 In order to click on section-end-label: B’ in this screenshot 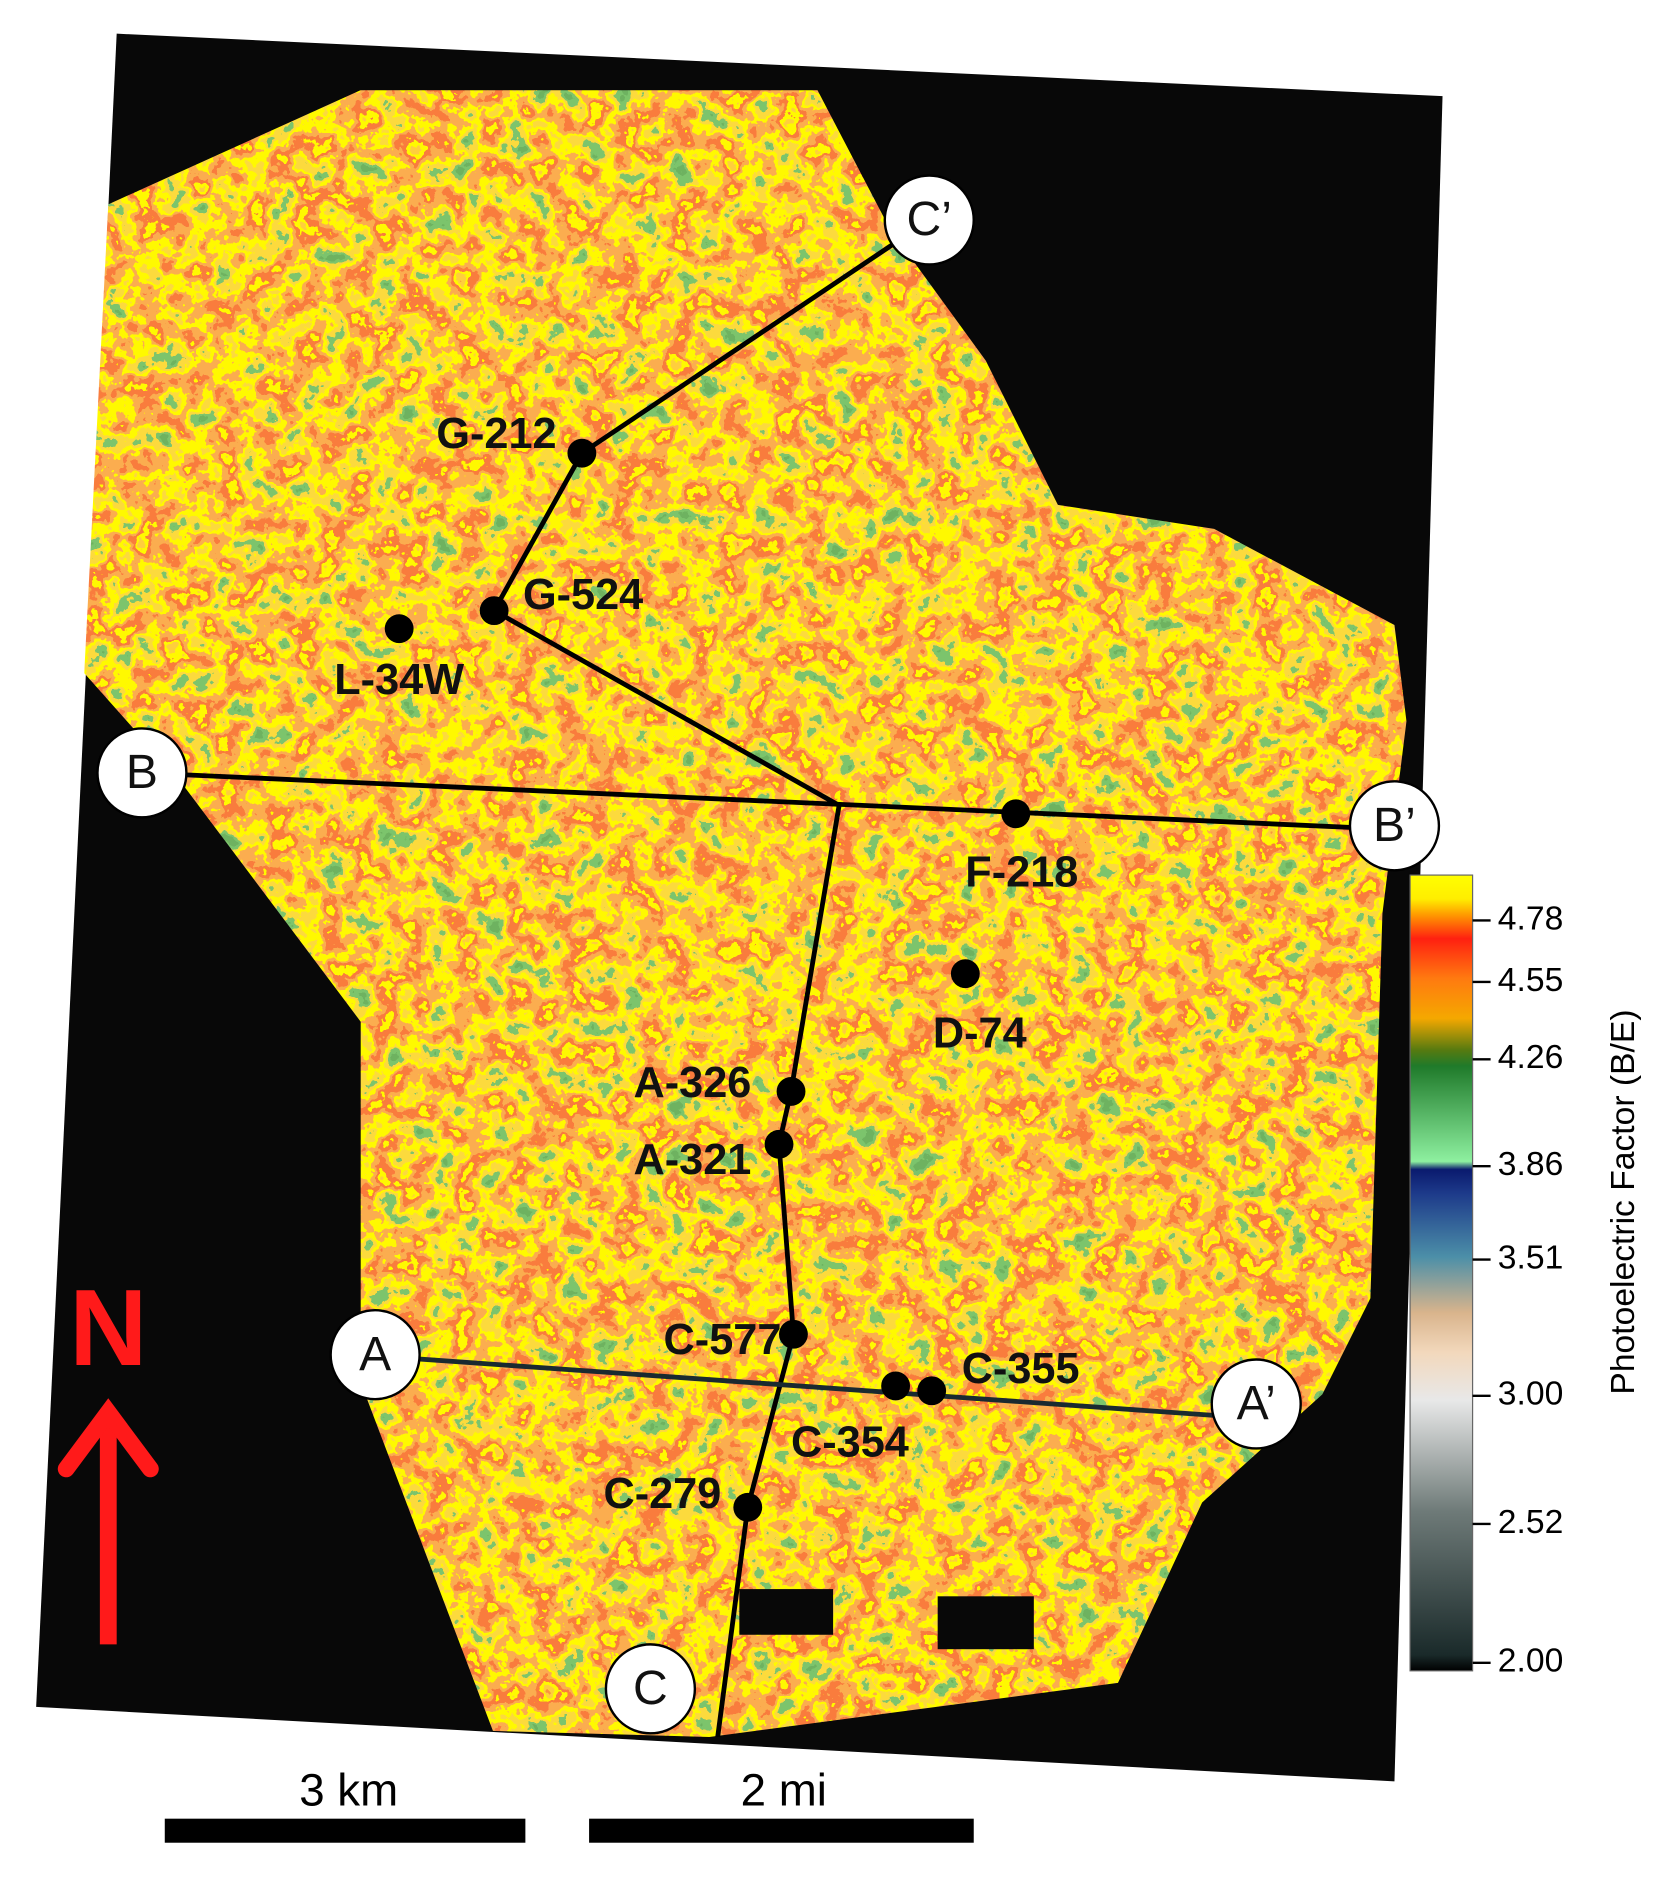, I will do `click(1394, 825)`.